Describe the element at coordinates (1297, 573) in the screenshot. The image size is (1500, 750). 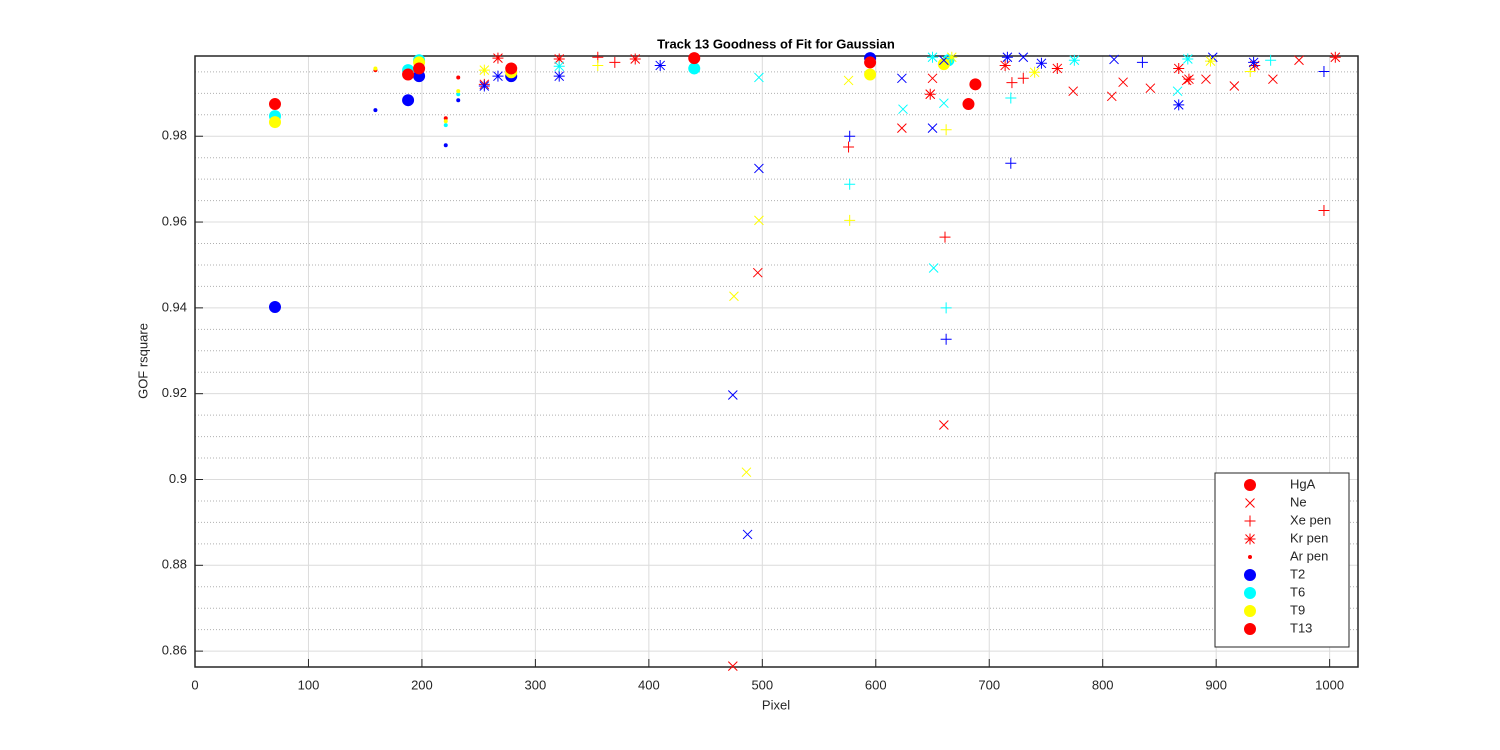
I see `legend-label: T2` at that location.